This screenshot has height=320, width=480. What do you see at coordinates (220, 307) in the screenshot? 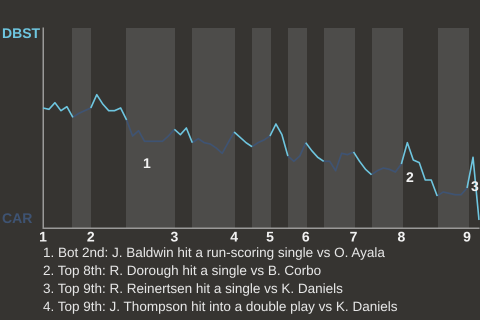
I see `text: 4. Top 9th: J. Thompson hit into a double play vs K. Daniels` at bounding box center [220, 307].